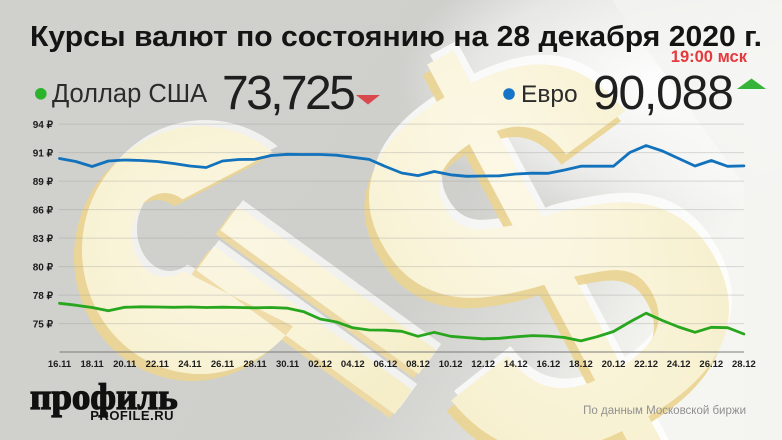 The width and height of the screenshot is (782, 440). Describe the element at coordinates (711, 364) in the screenshot. I see `svg-text: 26.12` at that location.